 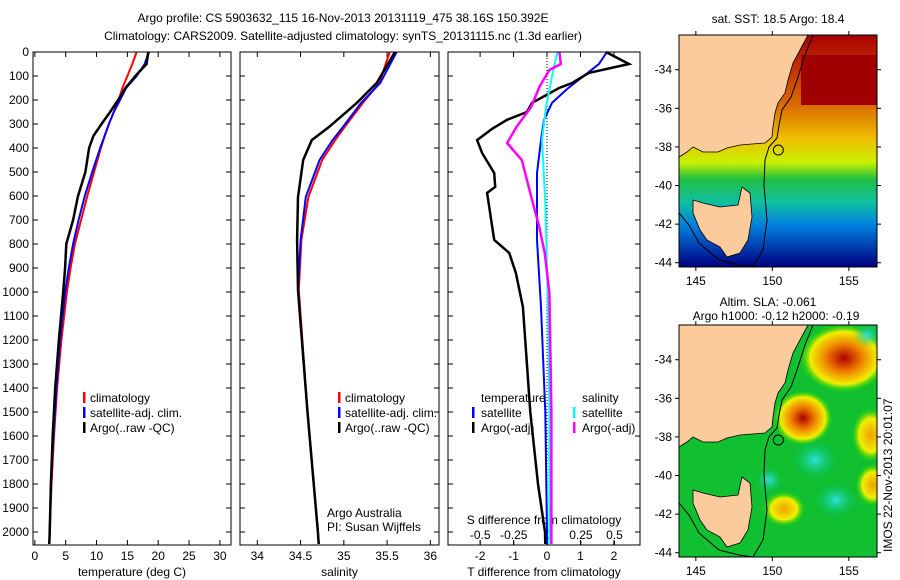 What do you see at coordinates (189, 556) in the screenshot?
I see `x-tick-label: 25` at bounding box center [189, 556].